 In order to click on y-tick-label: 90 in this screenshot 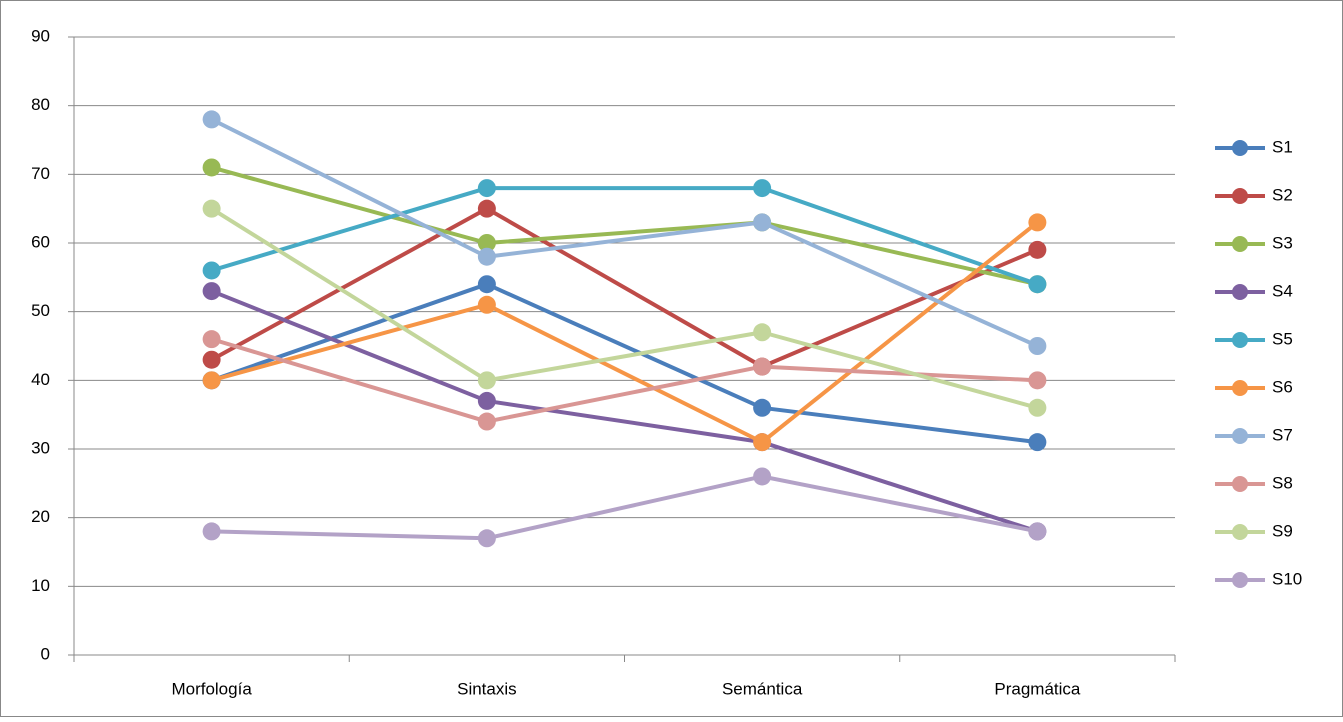, I will do `click(40, 35)`.